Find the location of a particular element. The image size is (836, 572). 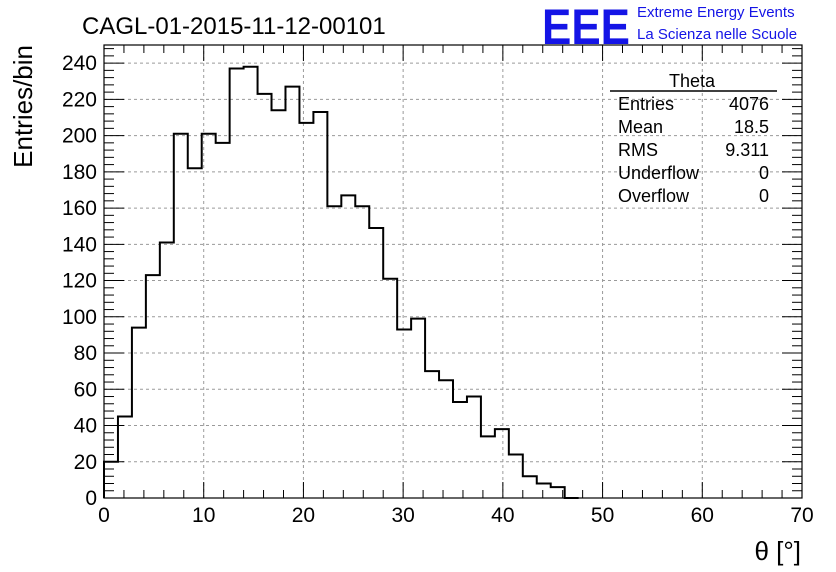

x-tick-label: 50 is located at coordinates (602, 515).